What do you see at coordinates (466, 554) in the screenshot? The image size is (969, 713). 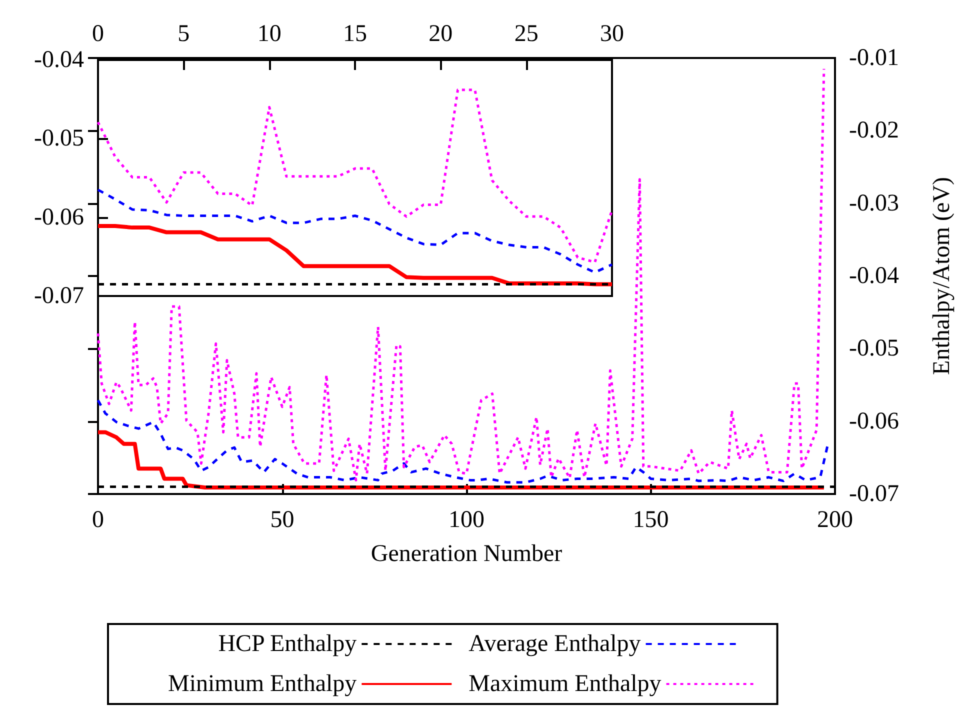 I see `x-axis-title: Generation Number` at bounding box center [466, 554].